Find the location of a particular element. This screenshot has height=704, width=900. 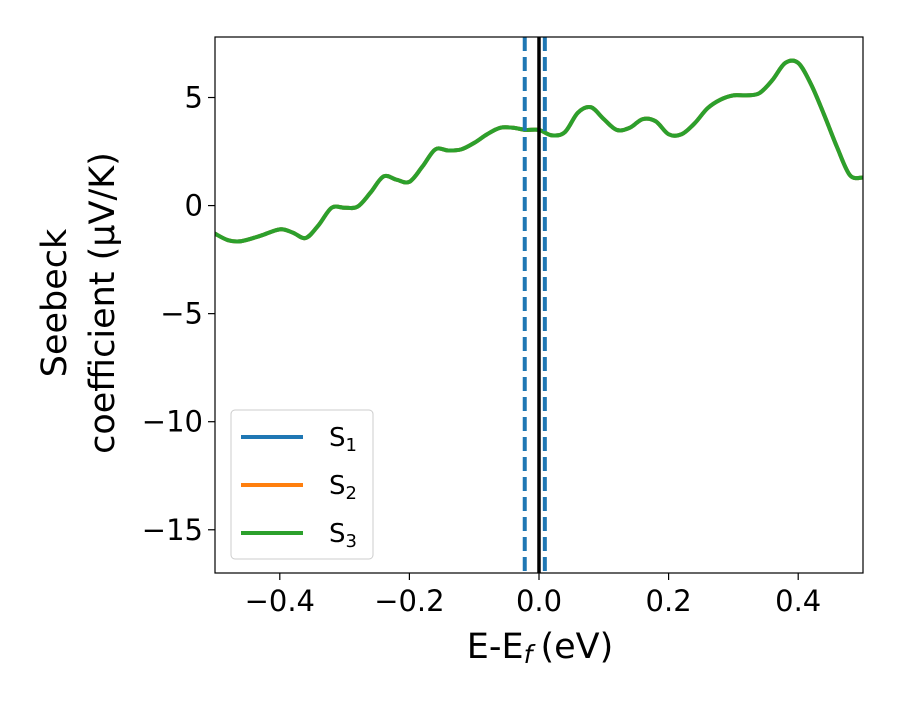

y-tick-label: 0 is located at coordinates (194, 206).